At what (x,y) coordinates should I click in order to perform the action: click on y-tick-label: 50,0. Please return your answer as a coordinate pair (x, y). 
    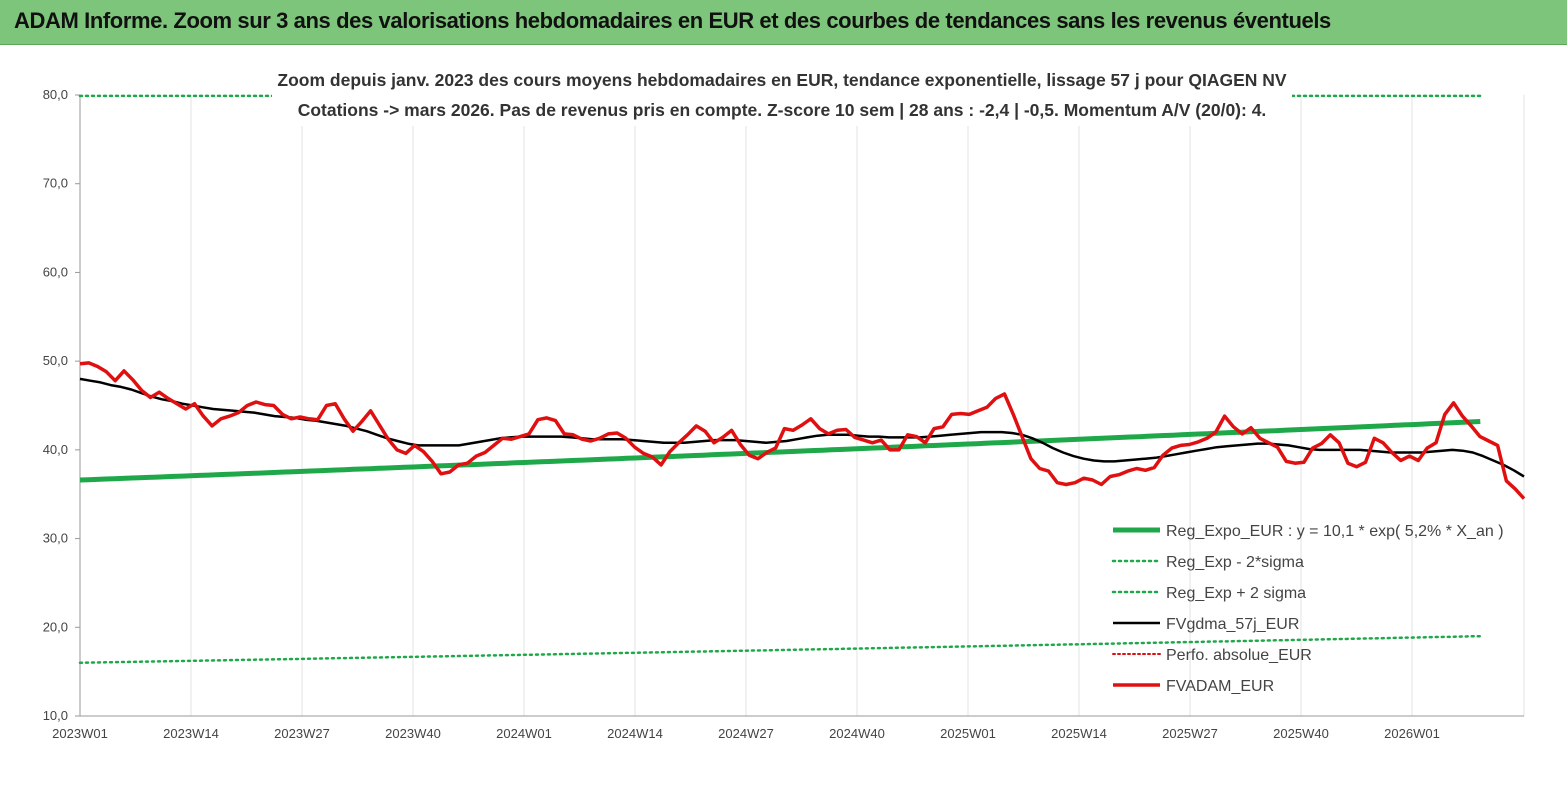
    Looking at the image, I should click on (55, 360).